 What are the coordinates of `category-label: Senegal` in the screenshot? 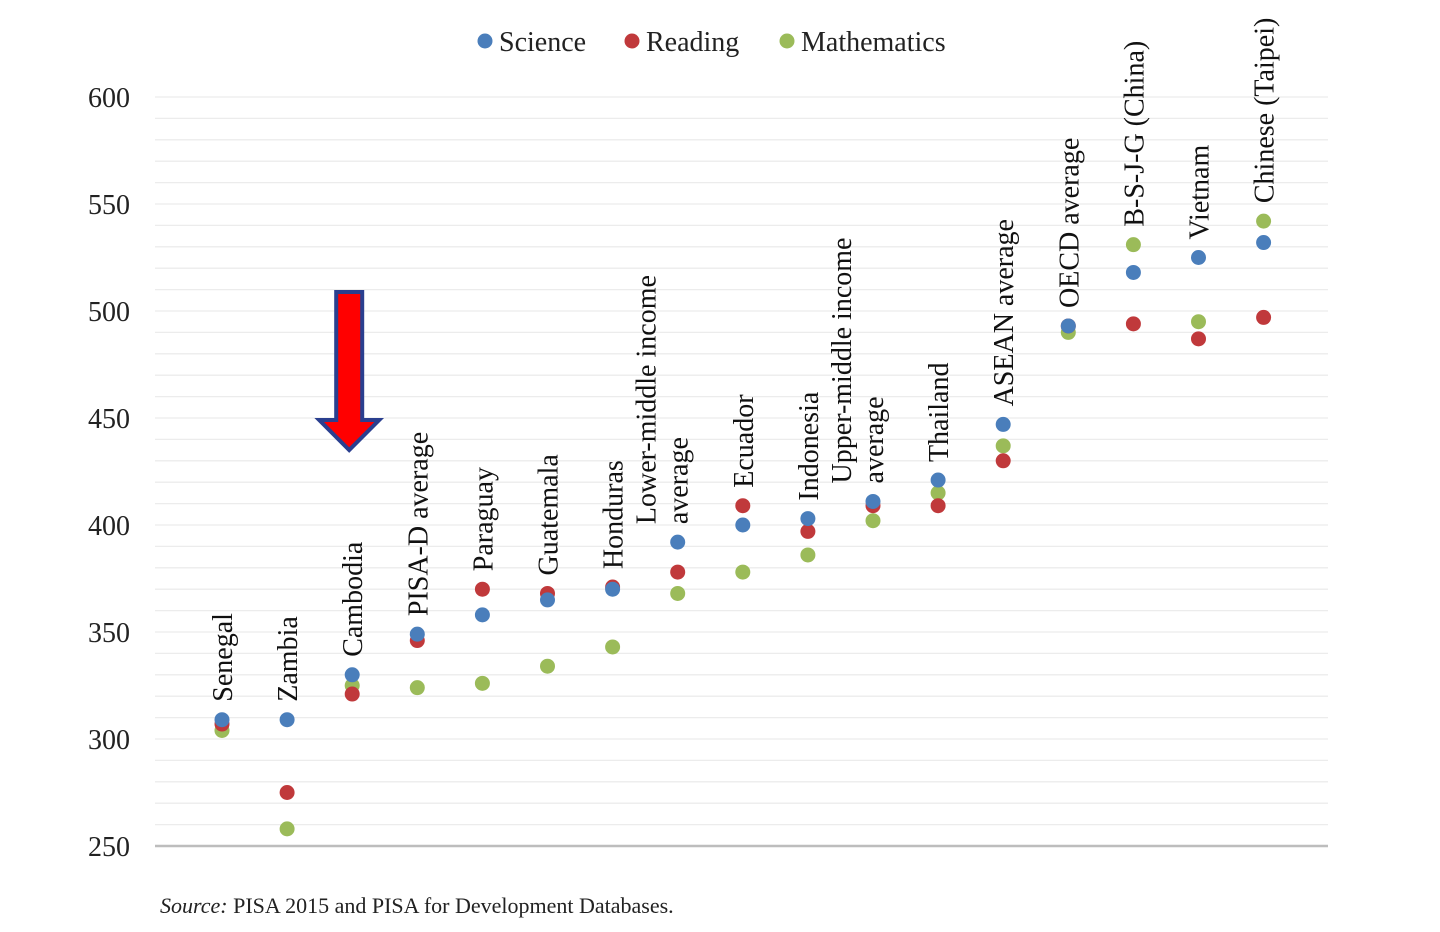 It's located at (223, 657).